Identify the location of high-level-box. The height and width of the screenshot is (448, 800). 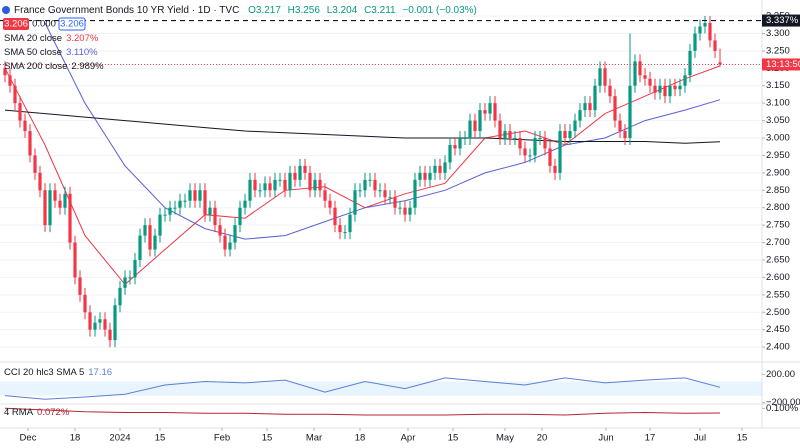
(781, 20).